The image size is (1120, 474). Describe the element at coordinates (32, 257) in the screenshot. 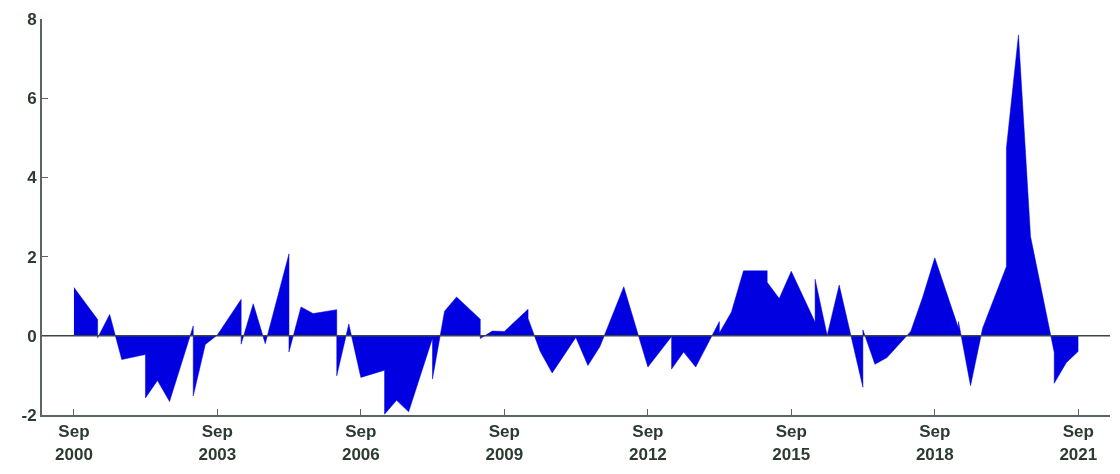

I see `y-tick-label: 2` at that location.